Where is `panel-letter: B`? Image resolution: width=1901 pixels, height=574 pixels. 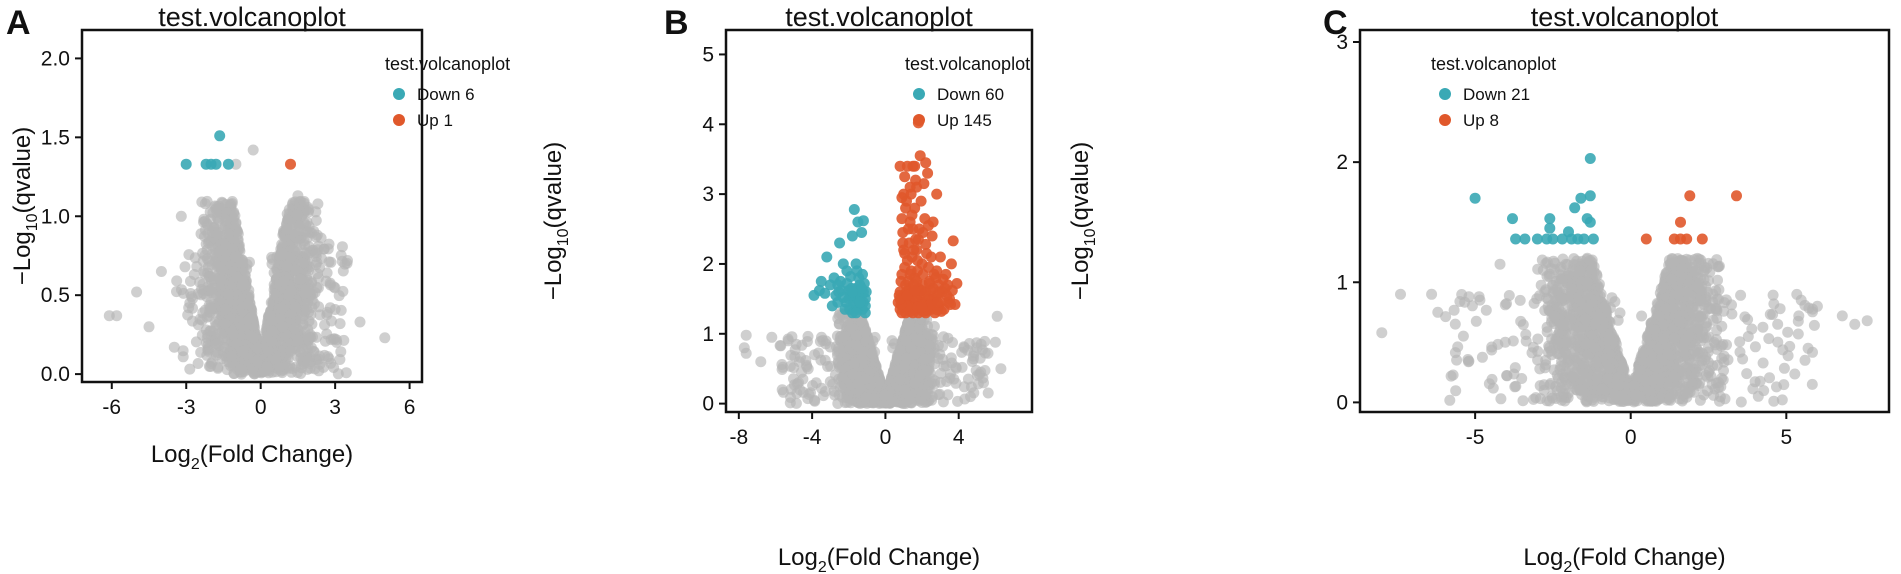 panel-letter: B is located at coordinates (676, 23).